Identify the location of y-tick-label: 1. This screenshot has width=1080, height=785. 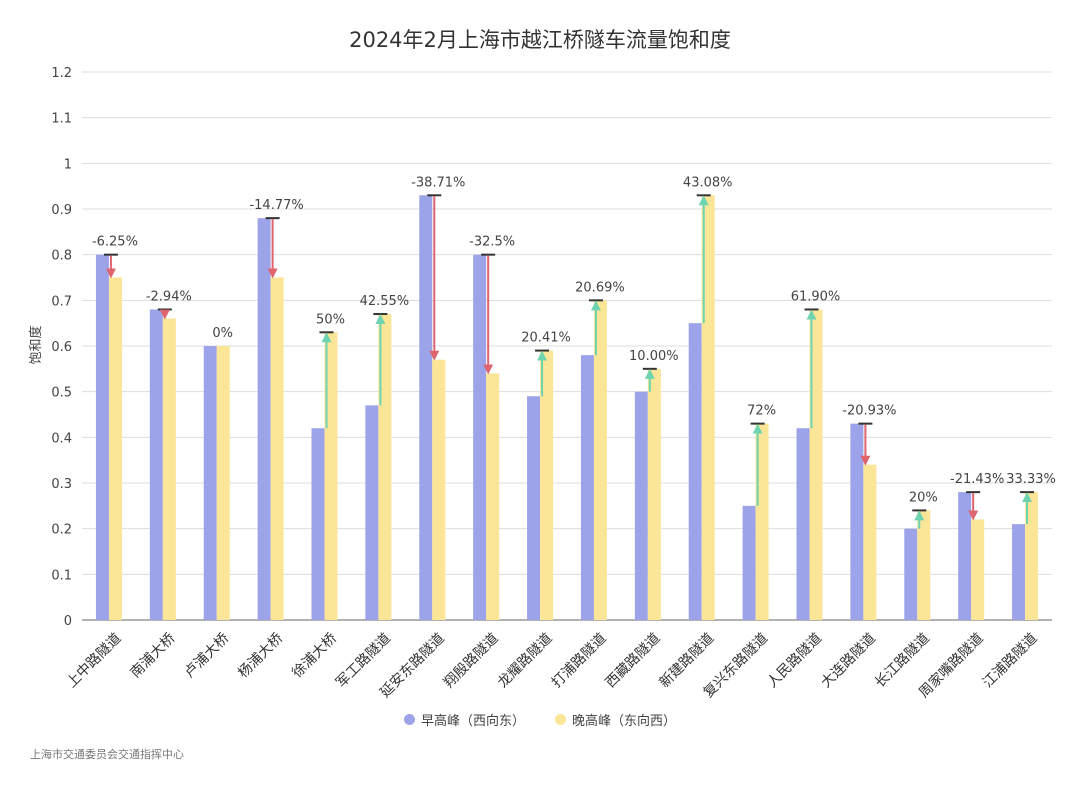
(68, 164).